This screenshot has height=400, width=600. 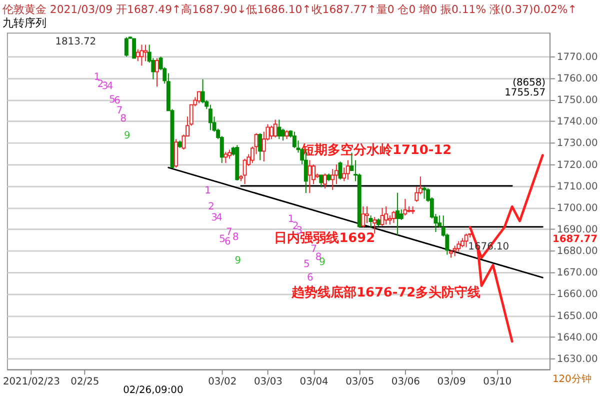 I want to click on x-tick-label: 03/06, so click(x=405, y=382).